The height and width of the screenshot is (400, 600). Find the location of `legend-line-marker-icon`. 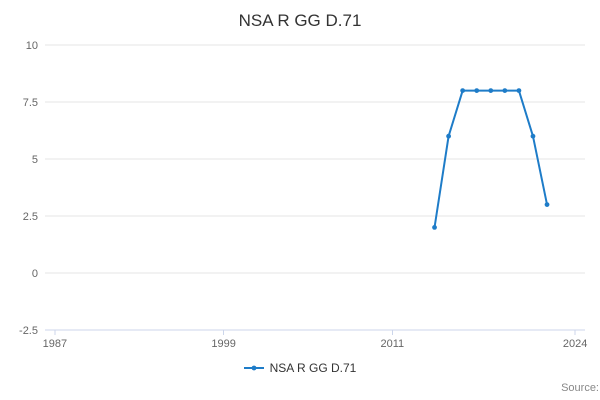

legend-line-marker-icon is located at coordinates (253, 368).